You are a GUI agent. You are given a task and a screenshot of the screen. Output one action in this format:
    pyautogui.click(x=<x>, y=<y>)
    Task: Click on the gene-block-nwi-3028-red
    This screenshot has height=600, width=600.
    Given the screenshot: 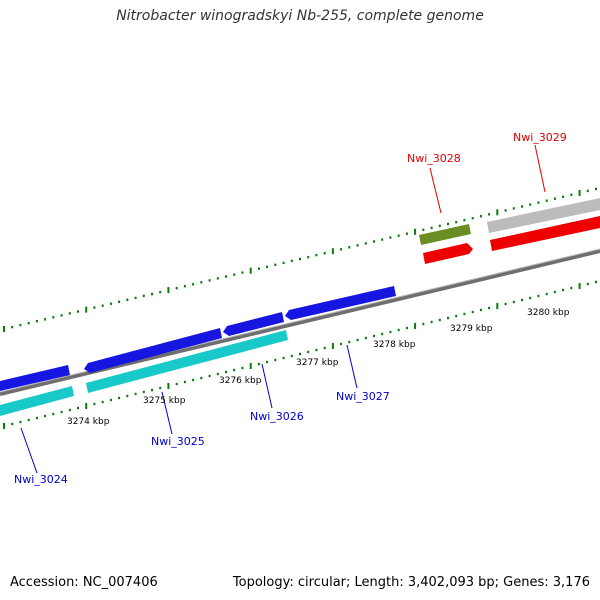 What is the action you would take?
    pyautogui.click(x=448, y=253)
    